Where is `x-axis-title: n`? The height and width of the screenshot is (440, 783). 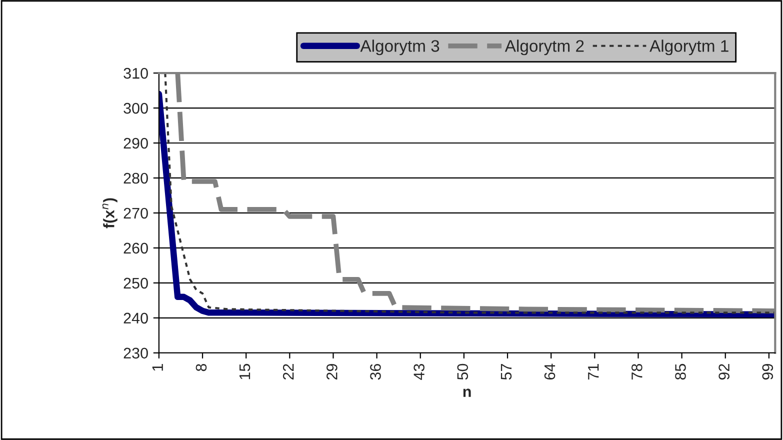
x-axis-title: n is located at coordinates (467, 392).